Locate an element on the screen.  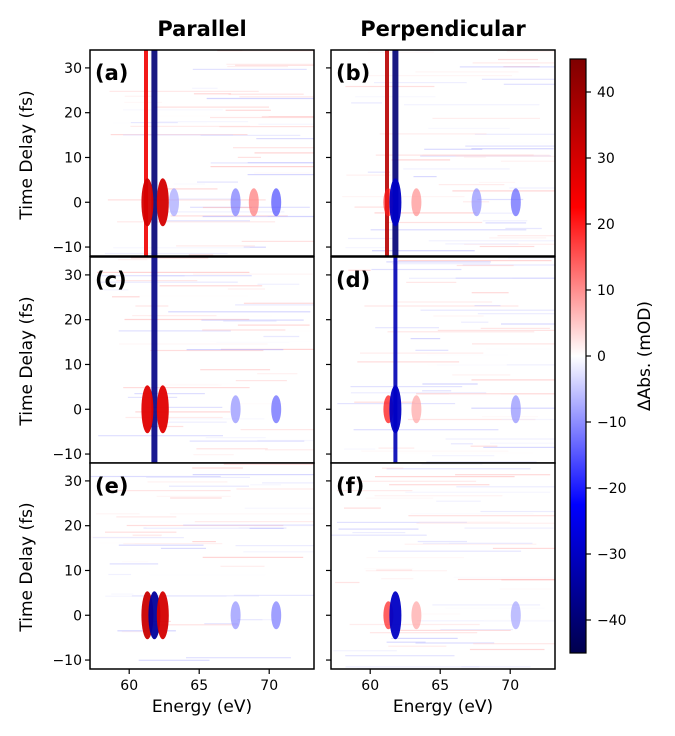
colorbar-tick-label: 10 is located at coordinates (606, 291).